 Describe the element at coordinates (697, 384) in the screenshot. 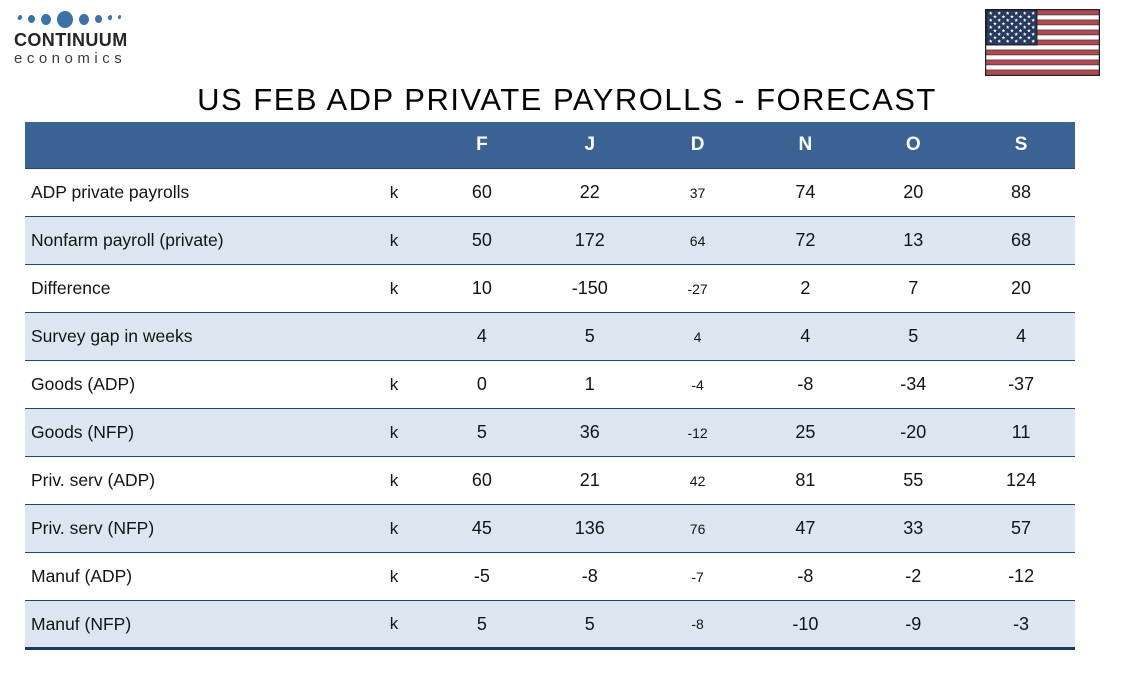

I see `cell-value: -4` at that location.